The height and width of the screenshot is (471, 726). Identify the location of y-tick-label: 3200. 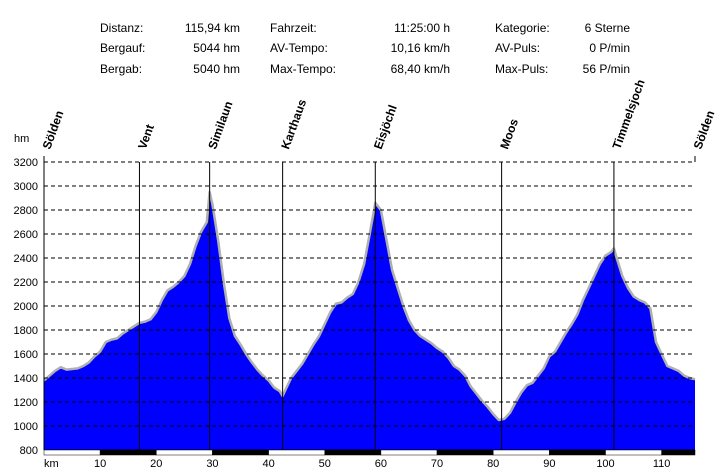
(26, 163).